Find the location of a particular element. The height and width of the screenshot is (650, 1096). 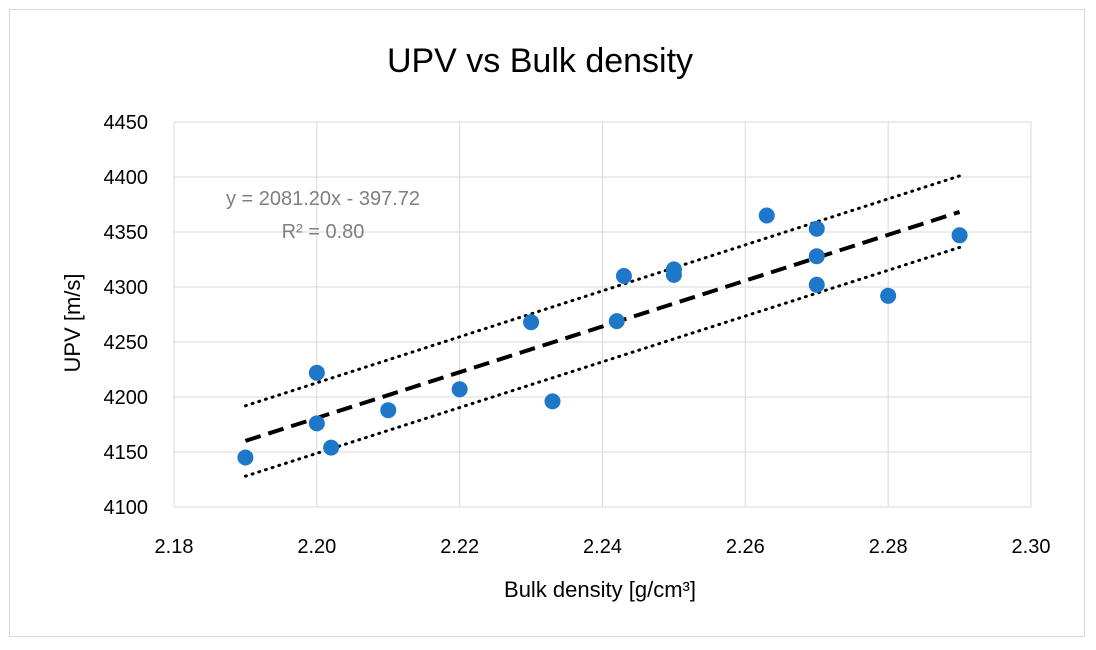

y-tick-label: 4450 is located at coordinates (126, 123).